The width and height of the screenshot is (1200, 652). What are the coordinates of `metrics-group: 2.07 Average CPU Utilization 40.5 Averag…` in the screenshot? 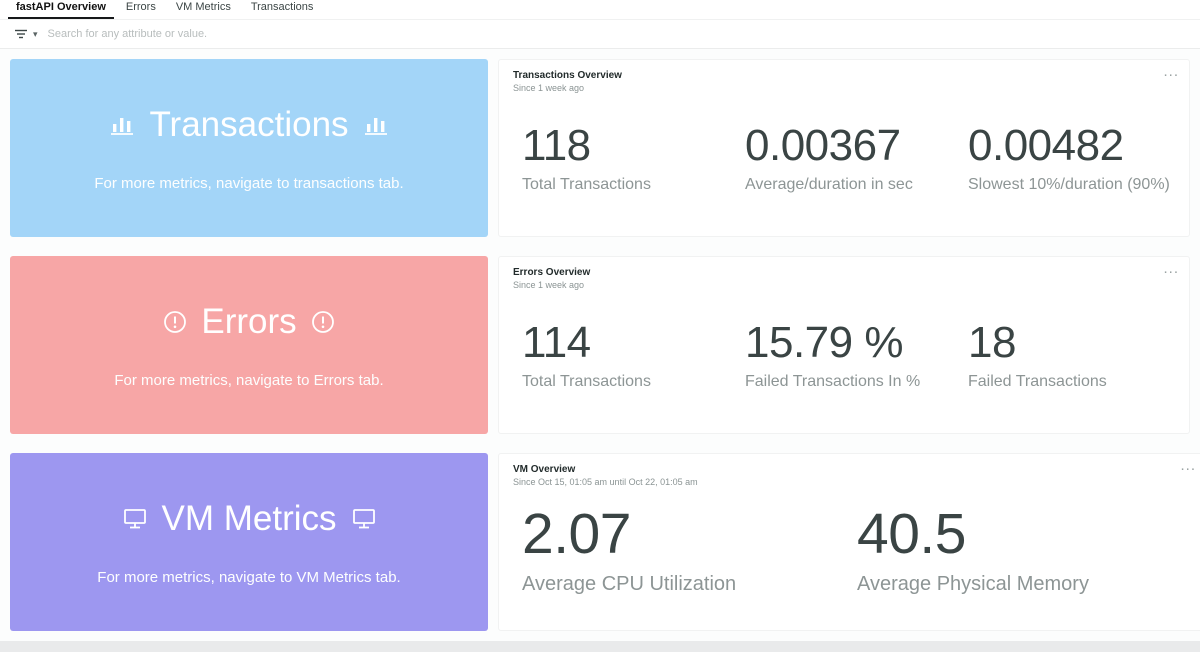 It's located at (852, 549).